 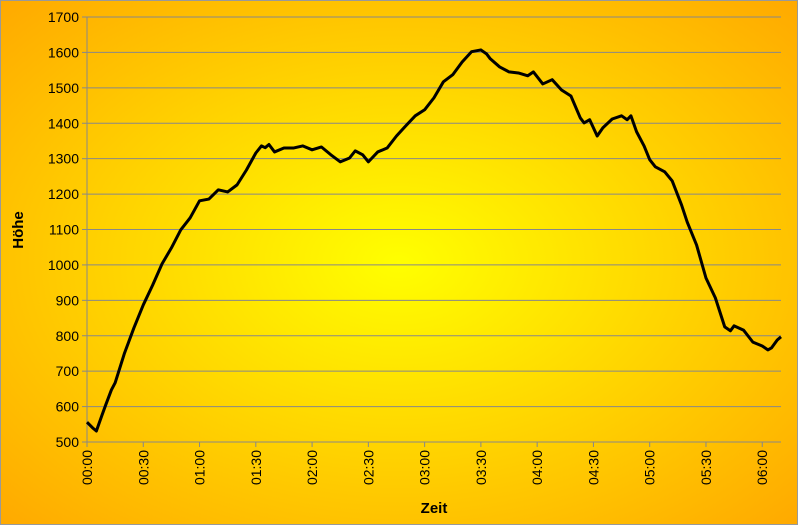 I want to click on x-tick-label: 06:00, so click(x=762, y=467).